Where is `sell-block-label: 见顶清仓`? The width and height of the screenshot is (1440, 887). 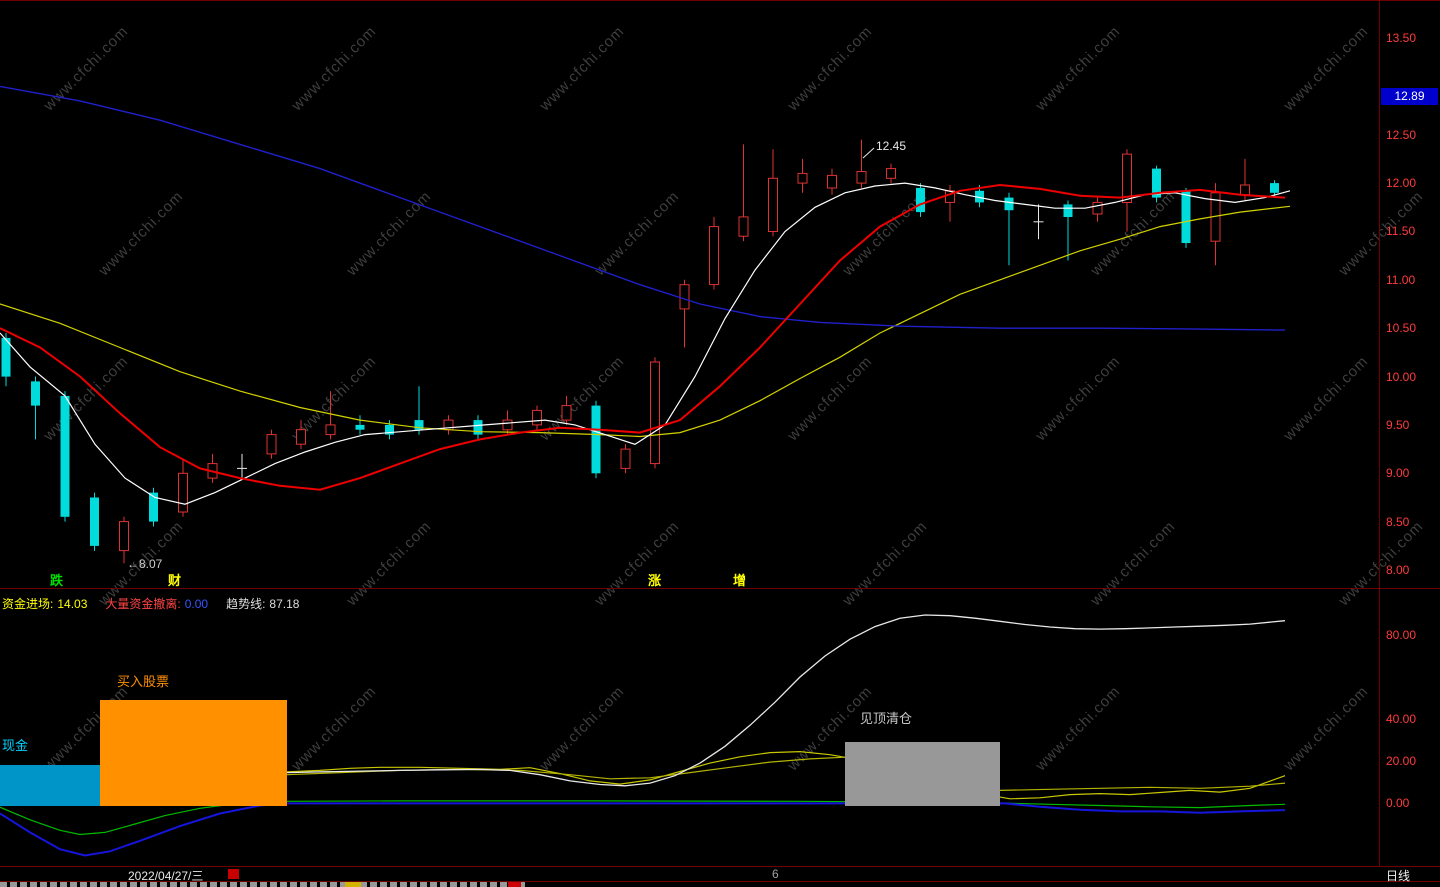 sell-block-label: 见顶清仓 is located at coordinates (886, 718).